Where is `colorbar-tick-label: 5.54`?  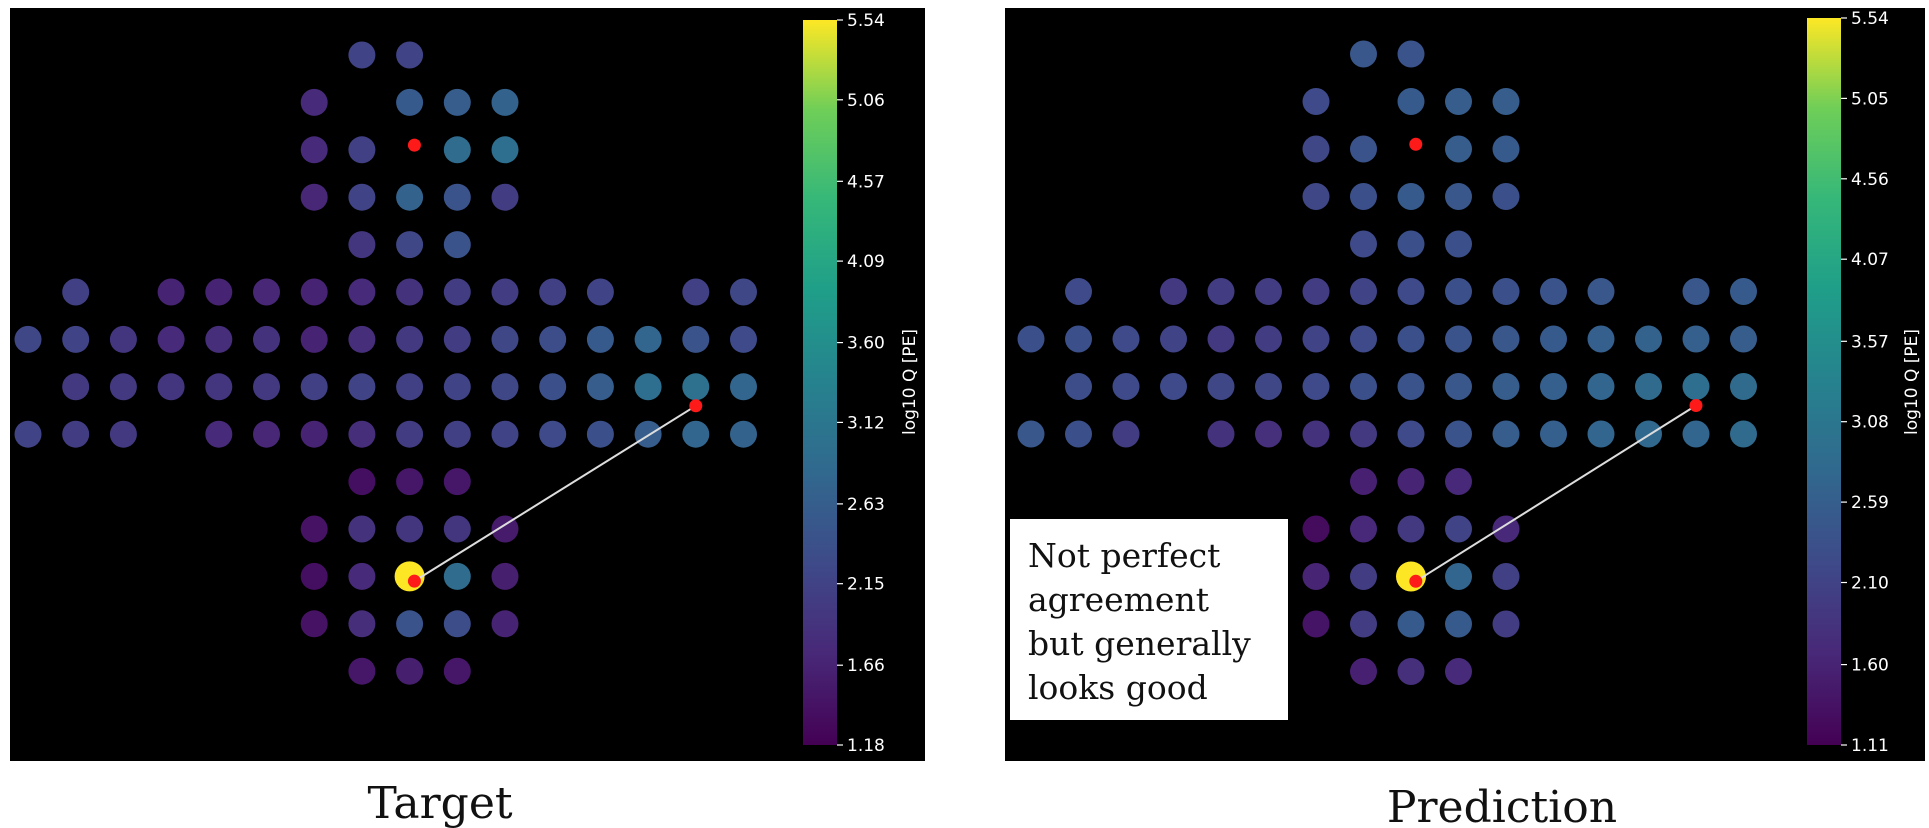
colorbar-tick-label: 5.54 is located at coordinates (866, 21).